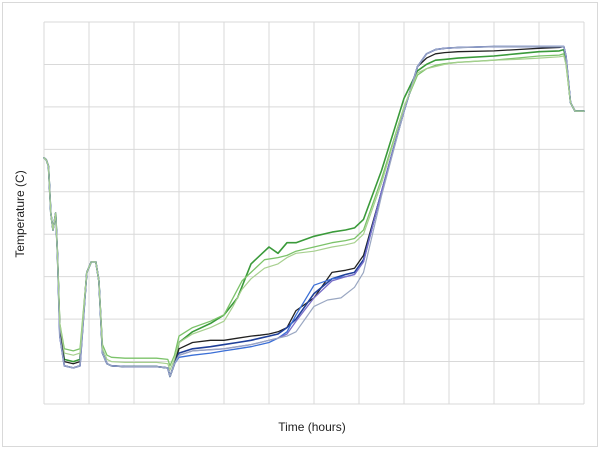 The height and width of the screenshot is (451, 602). What do you see at coordinates (312, 427) in the screenshot?
I see `x-axis-title: Time (hours)` at bounding box center [312, 427].